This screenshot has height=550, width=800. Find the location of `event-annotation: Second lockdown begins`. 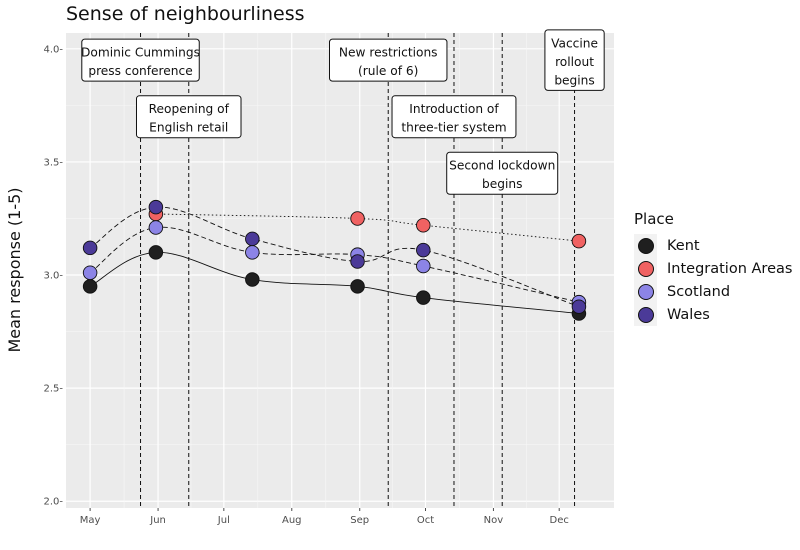

event-annotation: Second lockdown begins is located at coordinates (502, 173).